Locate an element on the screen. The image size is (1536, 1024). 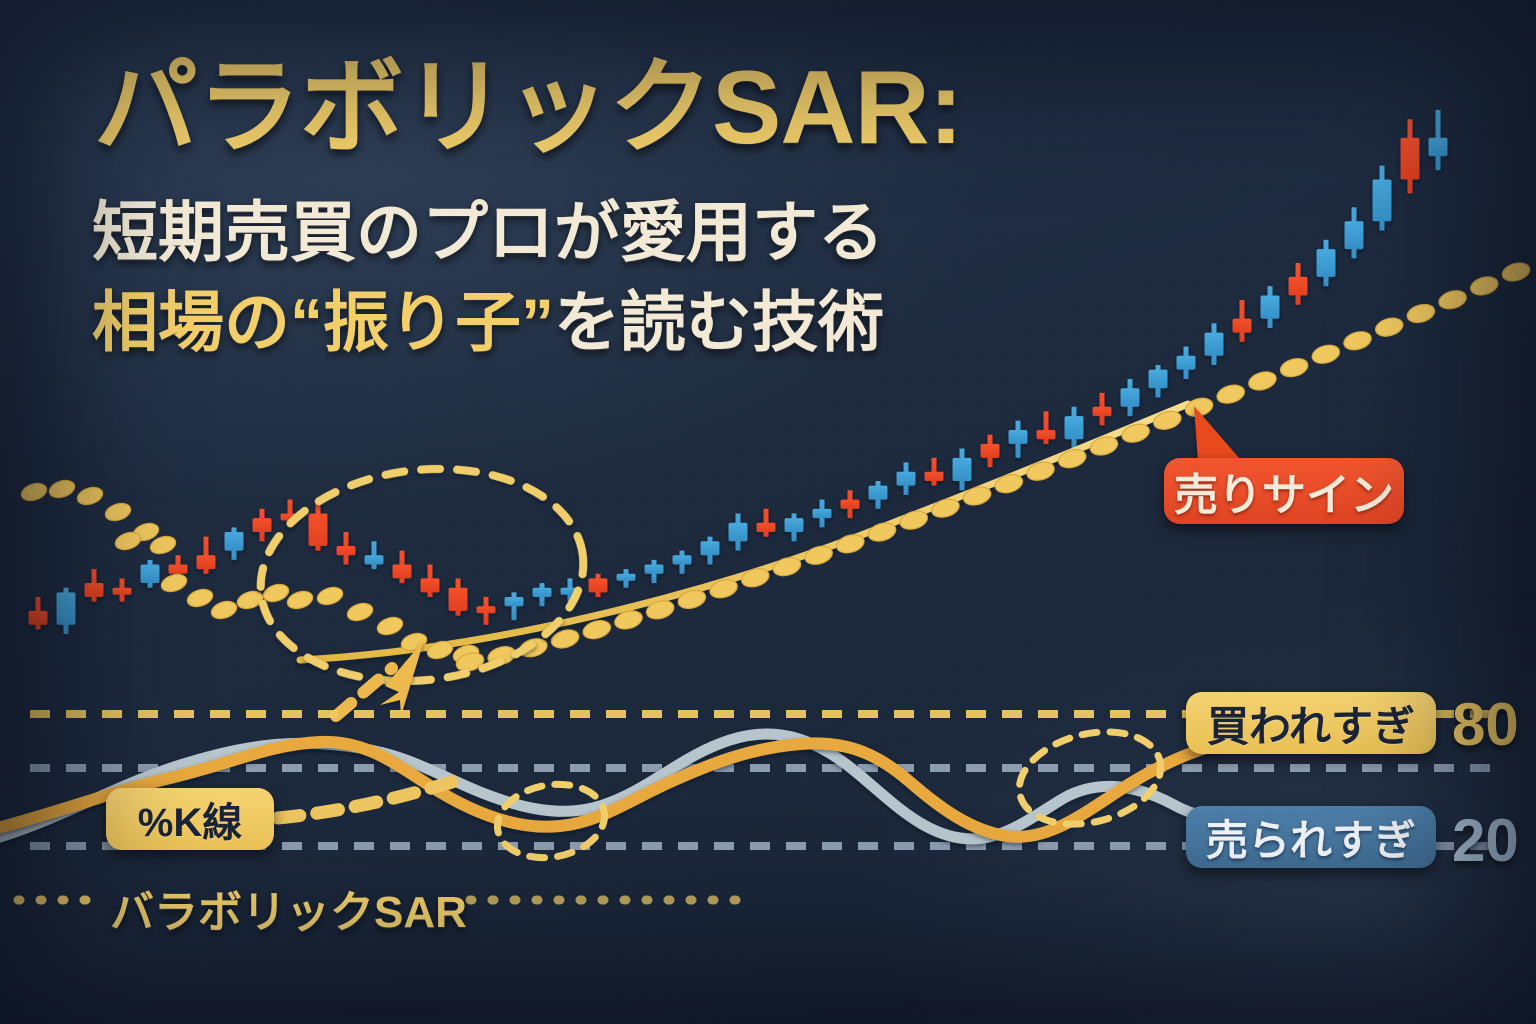
status-badge-overbought: 買われすぎ is located at coordinates (1311, 723).